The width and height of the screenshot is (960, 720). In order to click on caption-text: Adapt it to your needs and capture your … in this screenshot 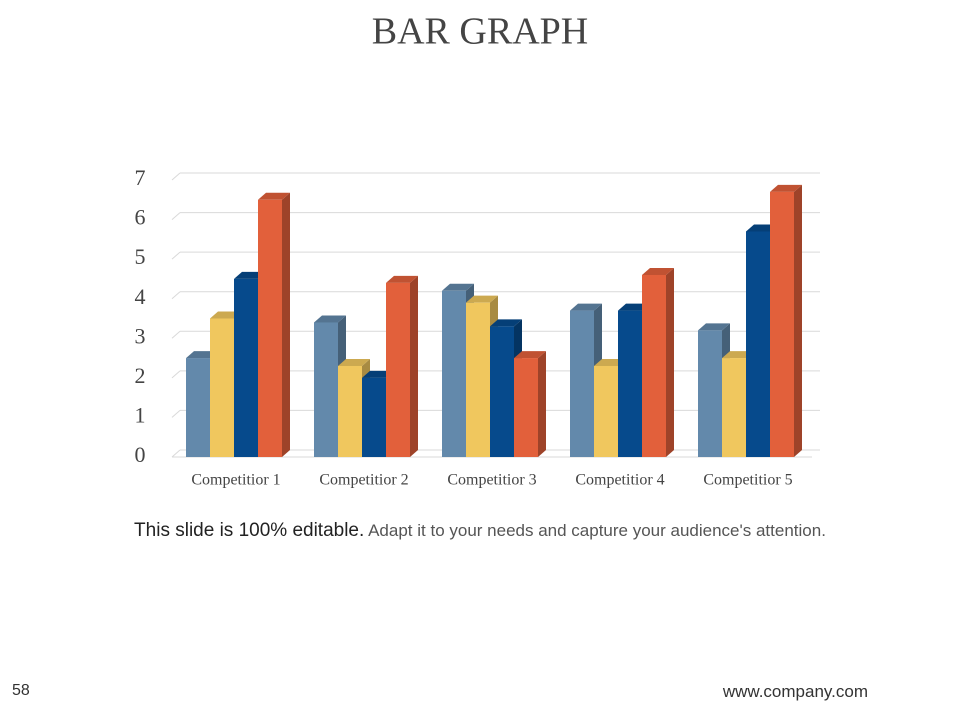, I will do `click(597, 530)`.